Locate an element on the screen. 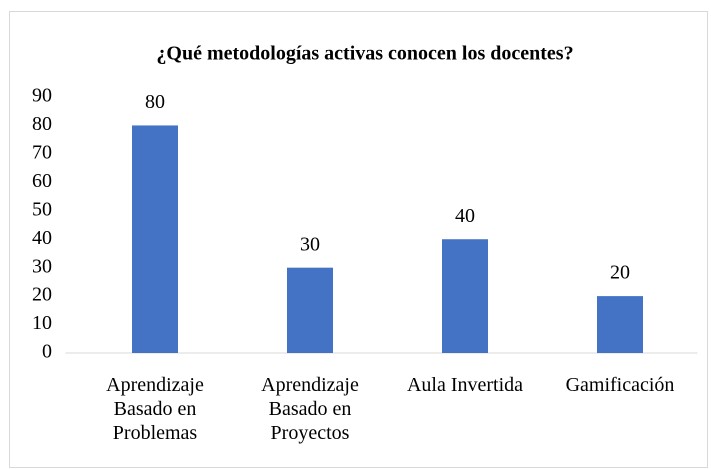  x-tick-label: Aprendizaje Basado en Proyectos is located at coordinates (310, 409).